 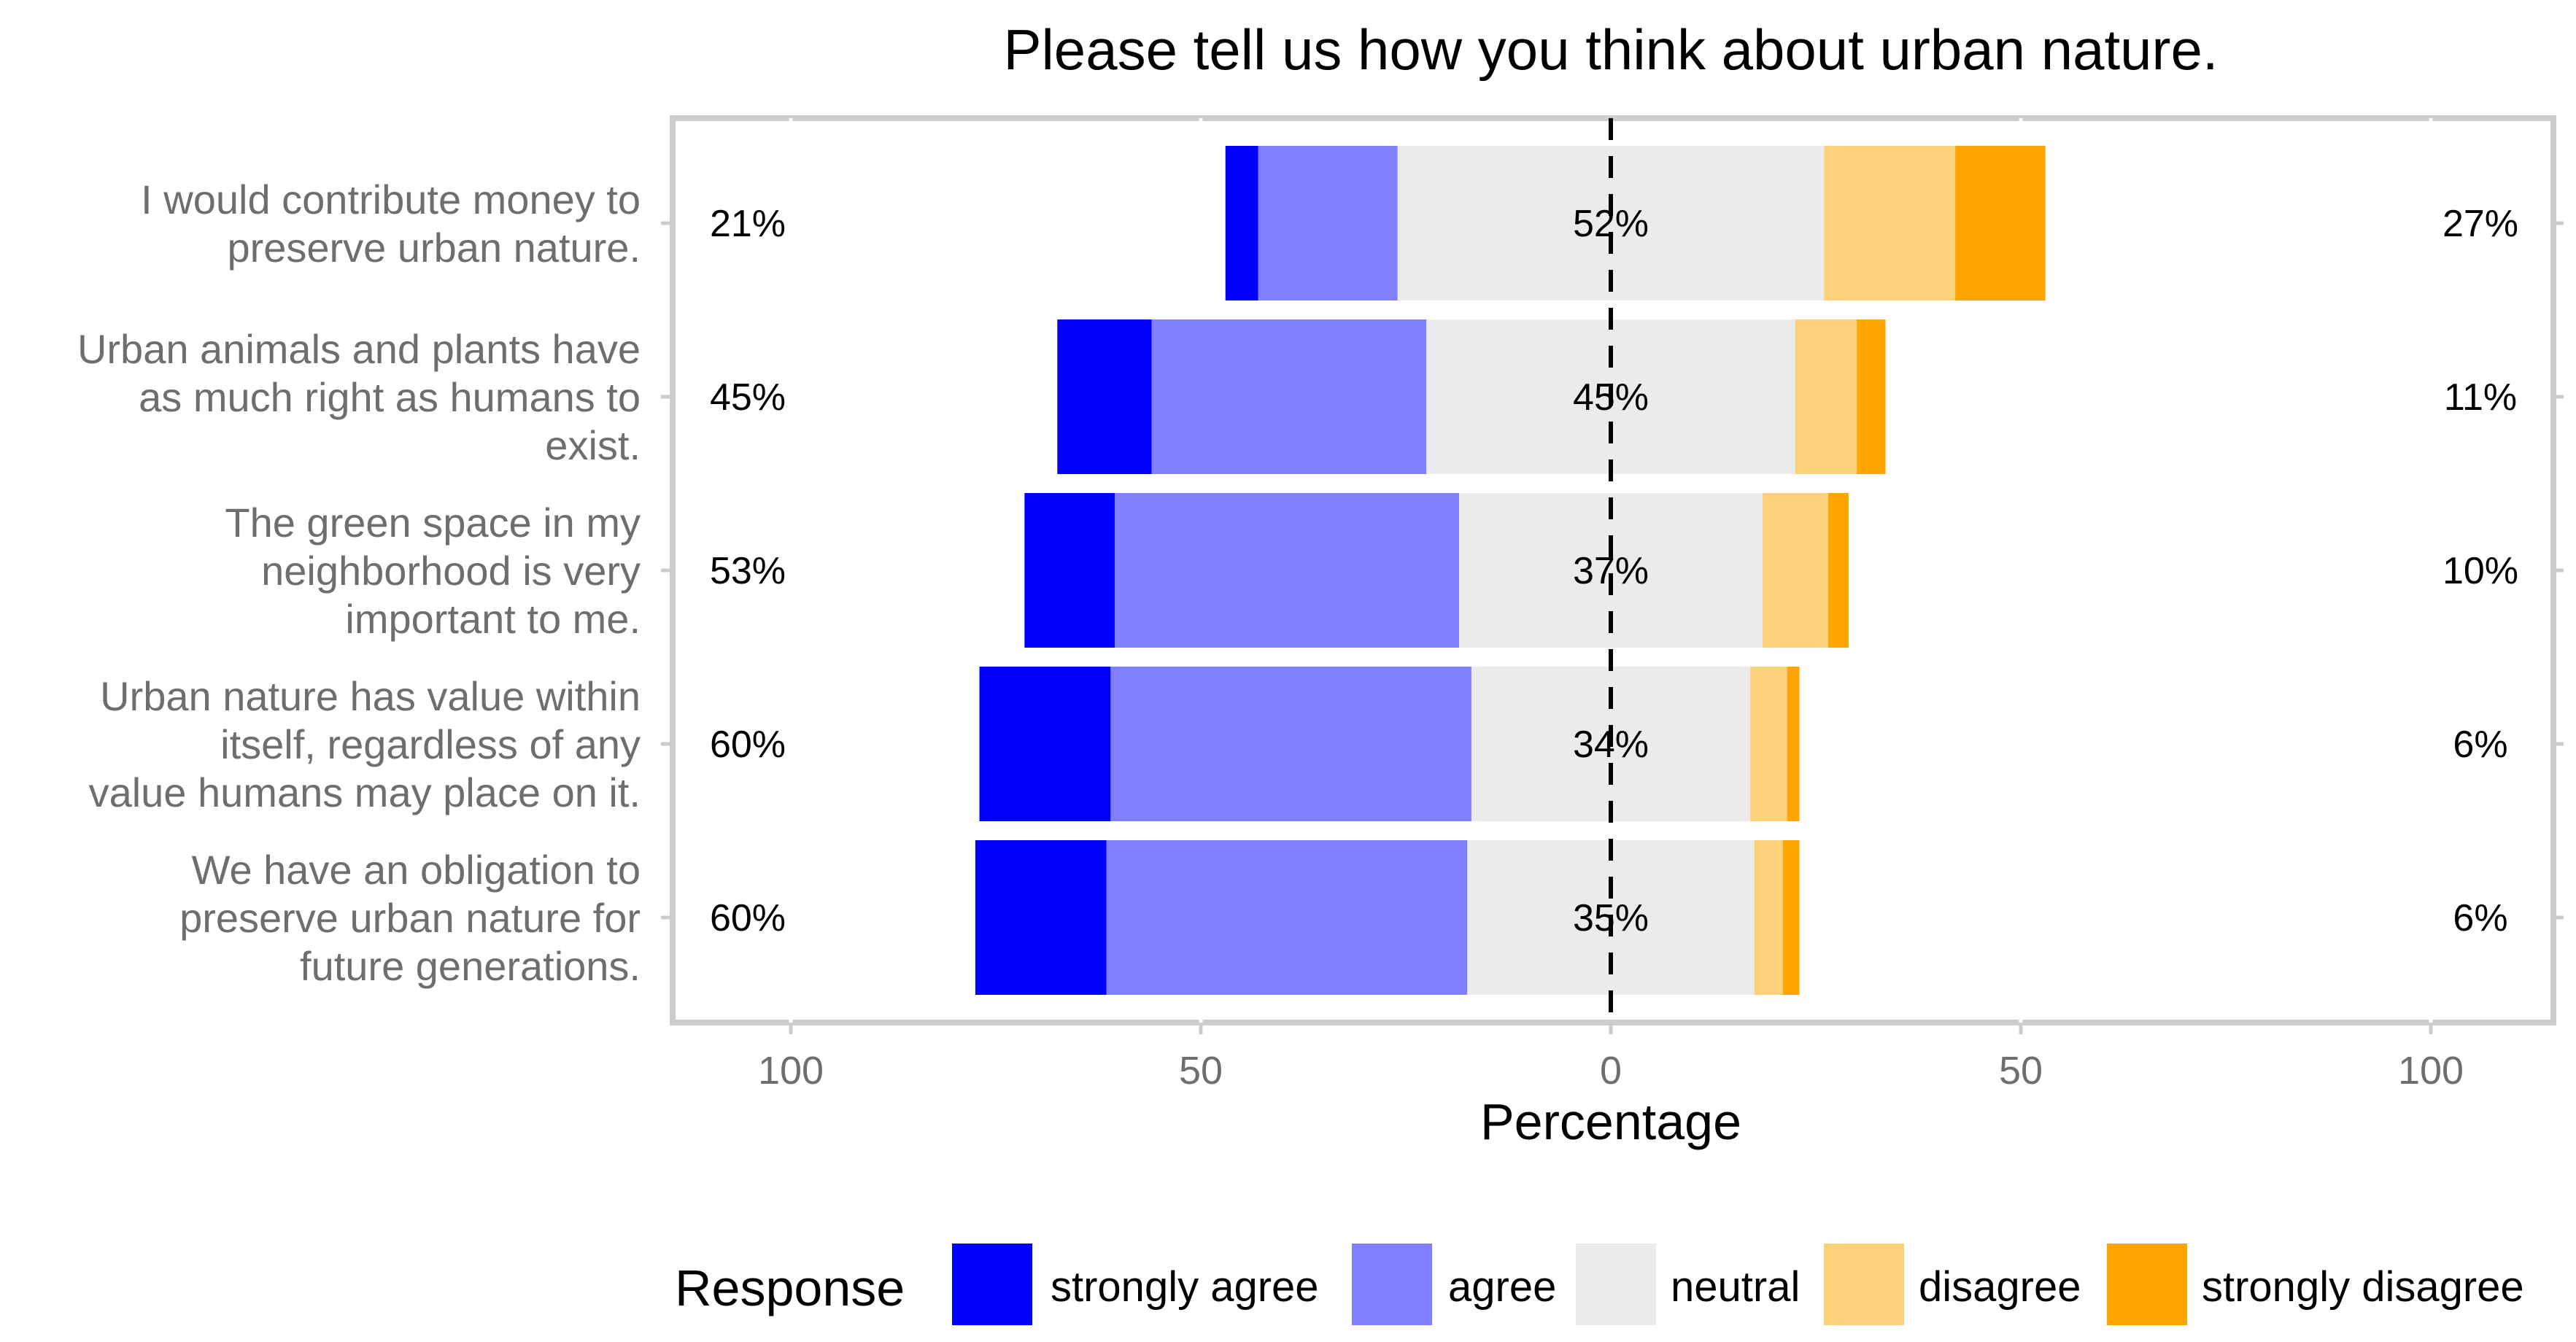 What do you see at coordinates (790, 1288) in the screenshot?
I see `legend-title: Response` at bounding box center [790, 1288].